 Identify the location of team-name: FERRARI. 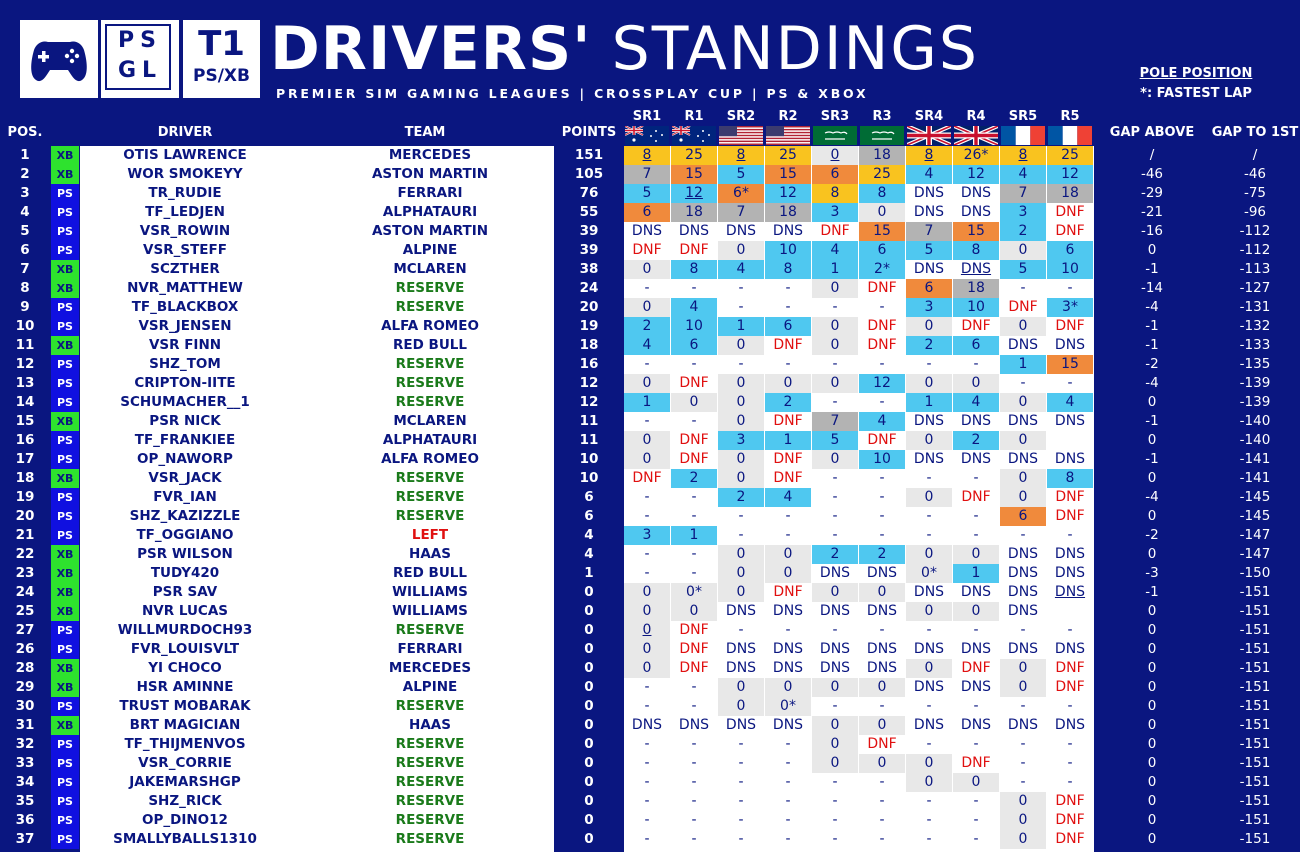
(430, 649).